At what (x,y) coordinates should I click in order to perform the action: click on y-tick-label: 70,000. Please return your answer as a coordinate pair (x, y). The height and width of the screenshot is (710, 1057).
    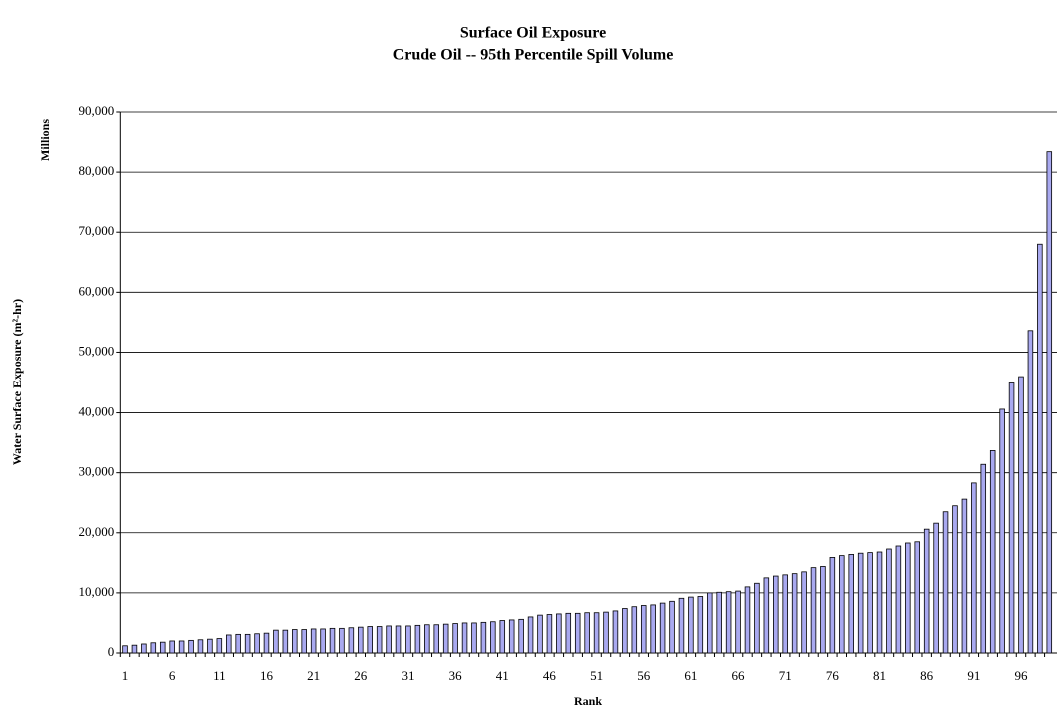
    Looking at the image, I should click on (97, 230).